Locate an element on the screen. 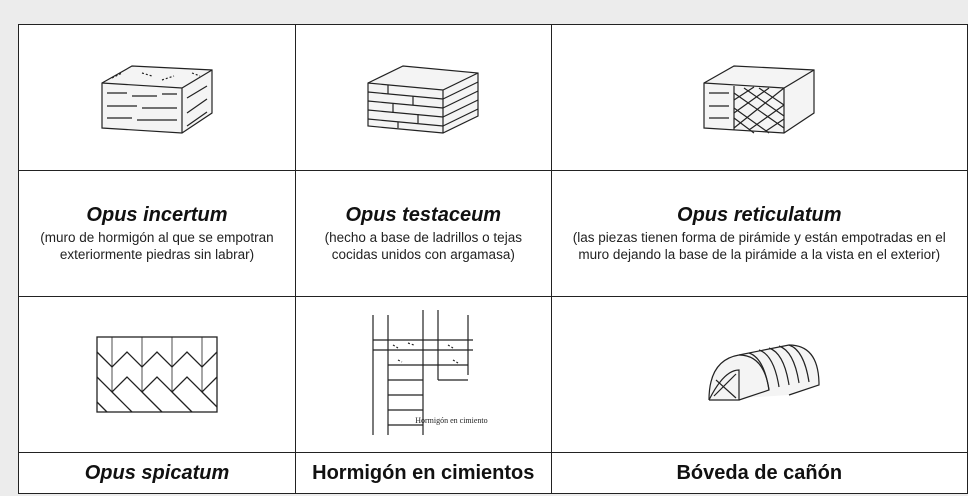 The width and height of the screenshot is (968, 496). opus-incertum-sketch is located at coordinates (157, 99).